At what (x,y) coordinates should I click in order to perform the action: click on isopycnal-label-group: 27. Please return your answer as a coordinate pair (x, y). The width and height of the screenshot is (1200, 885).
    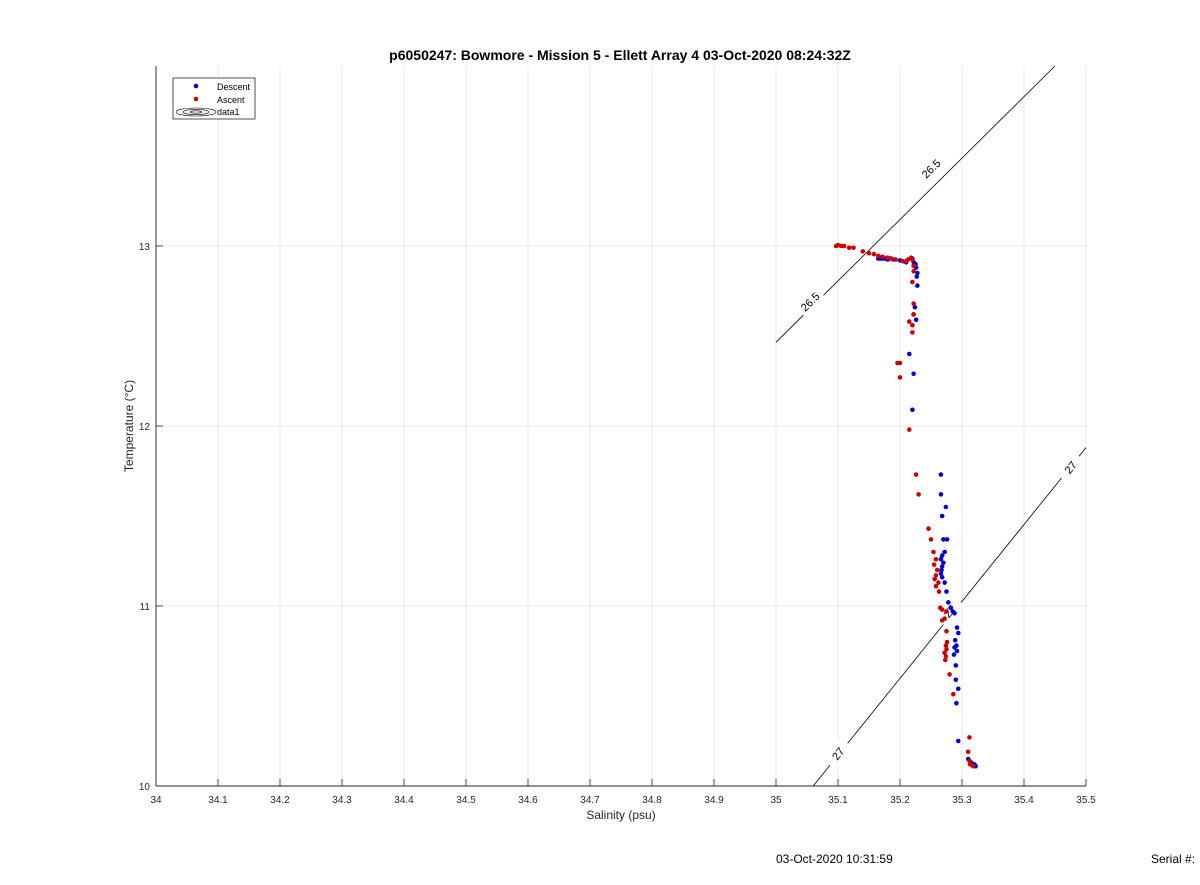
    Looking at the image, I should click on (838, 753).